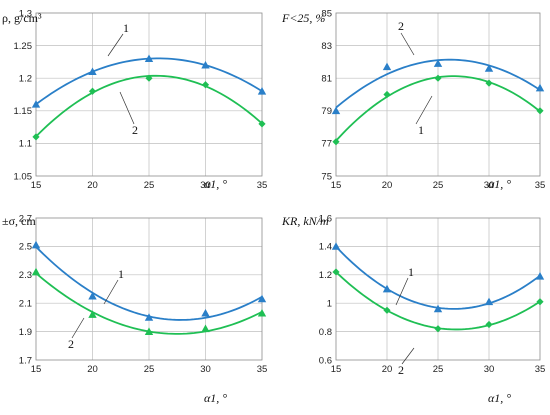 Image resolution: width=550 pixels, height=415 pixels. What do you see at coordinates (329, 304) in the screenshot?
I see `ytick-label: 1` at bounding box center [329, 304].